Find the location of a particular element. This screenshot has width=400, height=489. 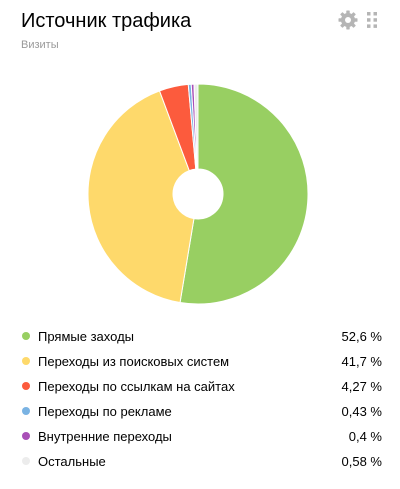

drag-handle-icon is located at coordinates (372, 20).